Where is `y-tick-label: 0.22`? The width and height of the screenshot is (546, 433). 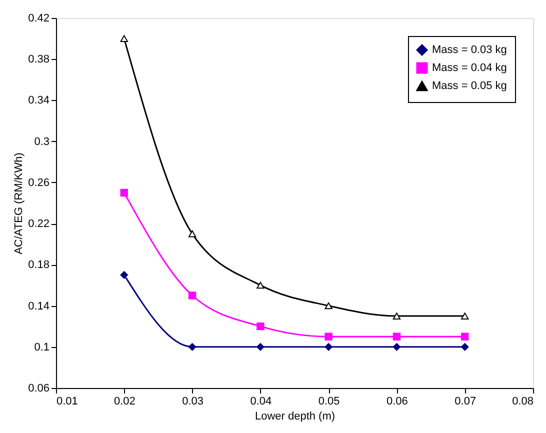
y-tick-label: 0.22 is located at coordinates (39, 224).